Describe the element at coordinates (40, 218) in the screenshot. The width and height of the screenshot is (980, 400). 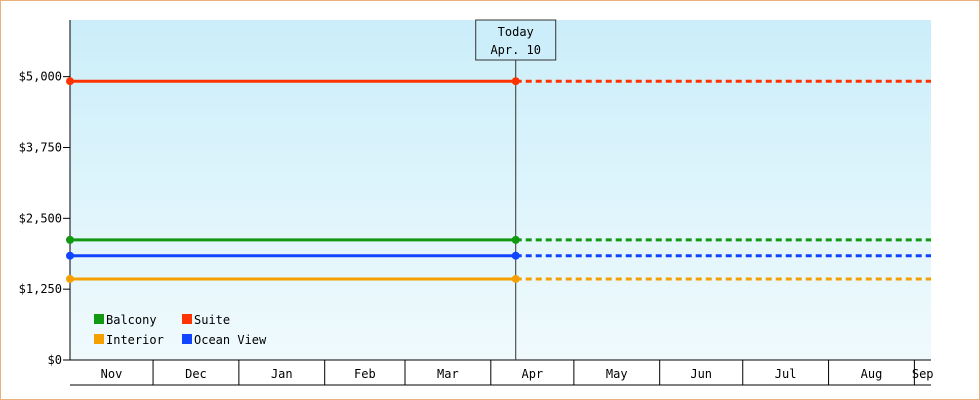
I see `y-tick-label: $2,500` at that location.